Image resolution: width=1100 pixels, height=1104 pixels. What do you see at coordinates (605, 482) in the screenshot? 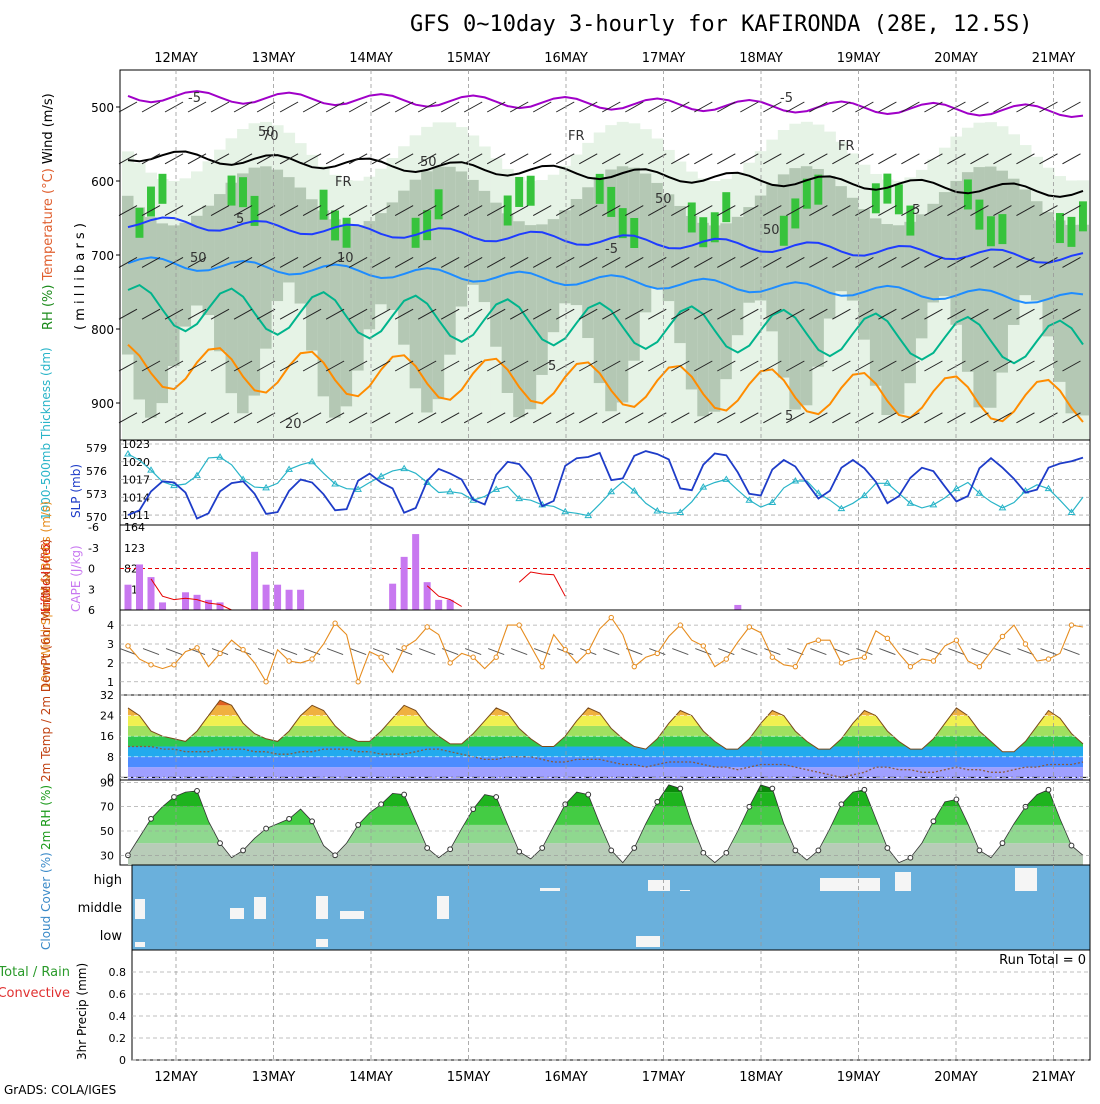
I see `panel-frame` at bounding box center [605, 482].